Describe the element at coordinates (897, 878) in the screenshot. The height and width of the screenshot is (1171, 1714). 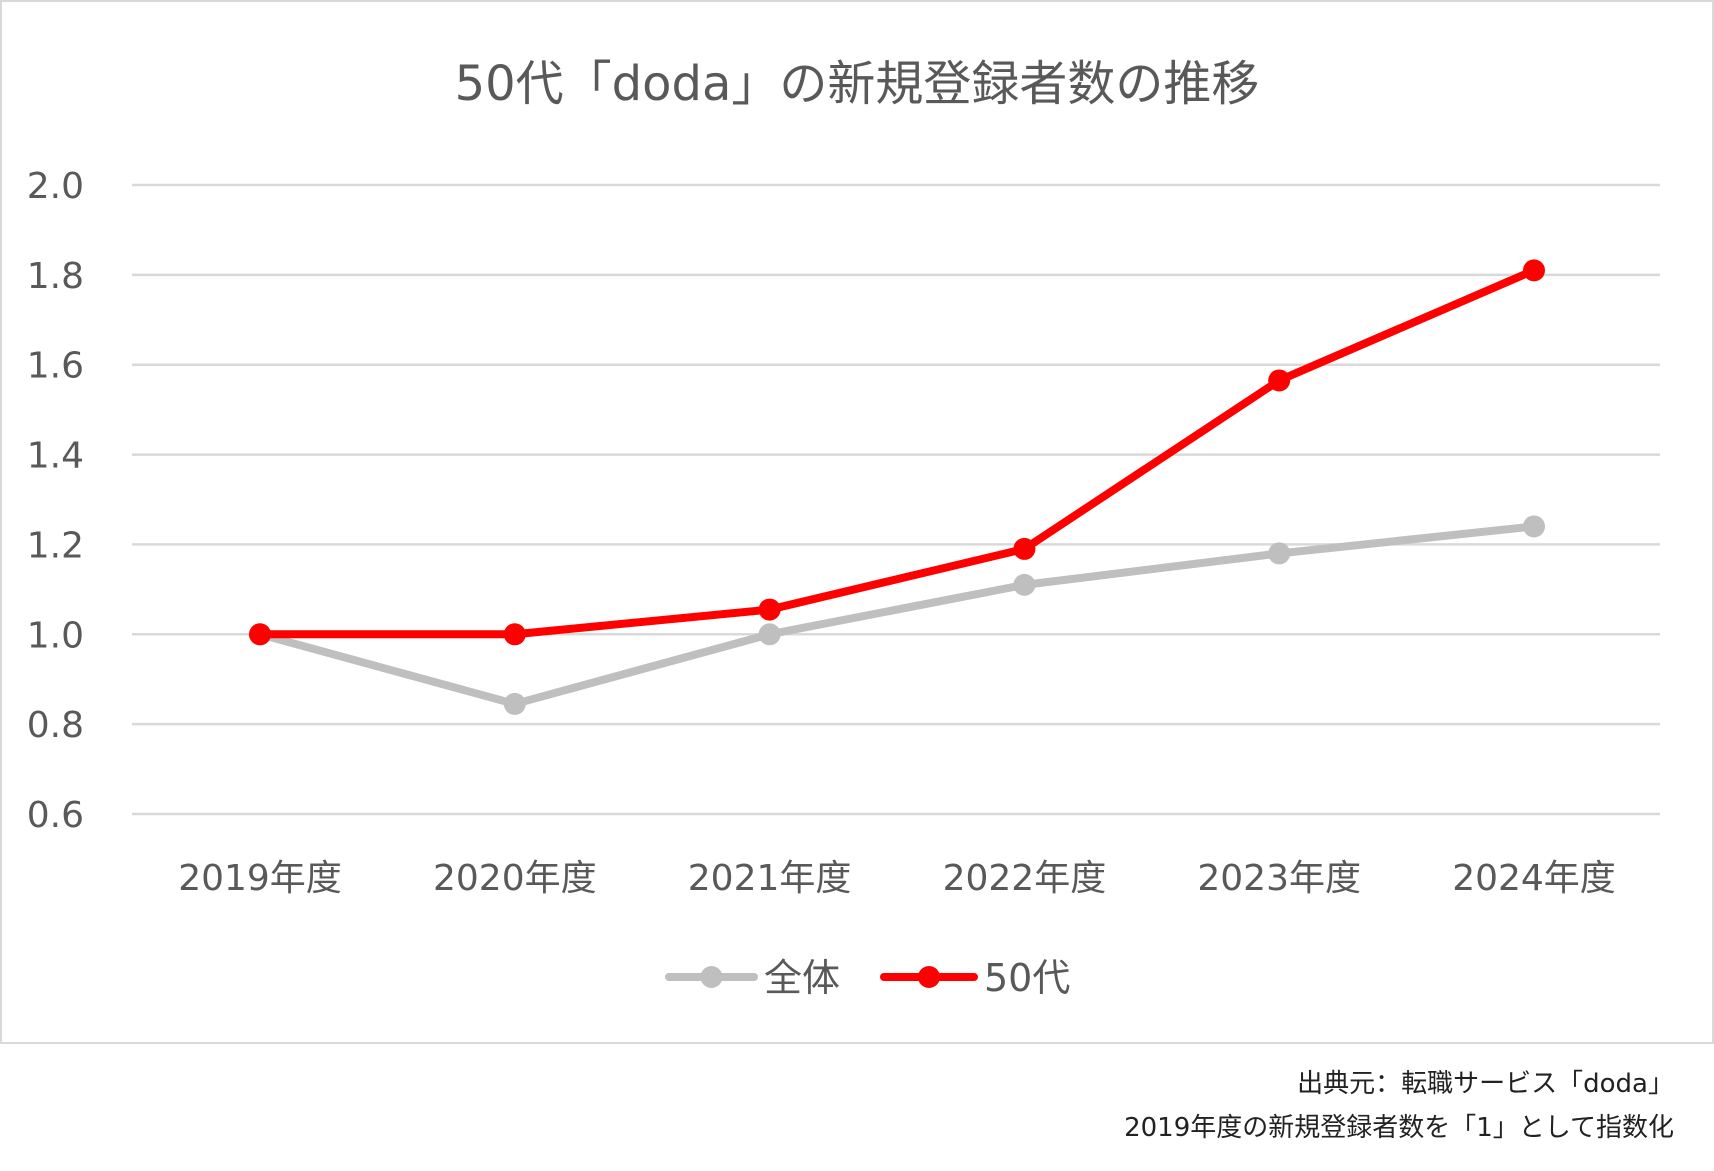
I see `x-axis-ticks: 2019年度 2020年度 2021年度 2022年度 2023年度 2024年度` at that location.